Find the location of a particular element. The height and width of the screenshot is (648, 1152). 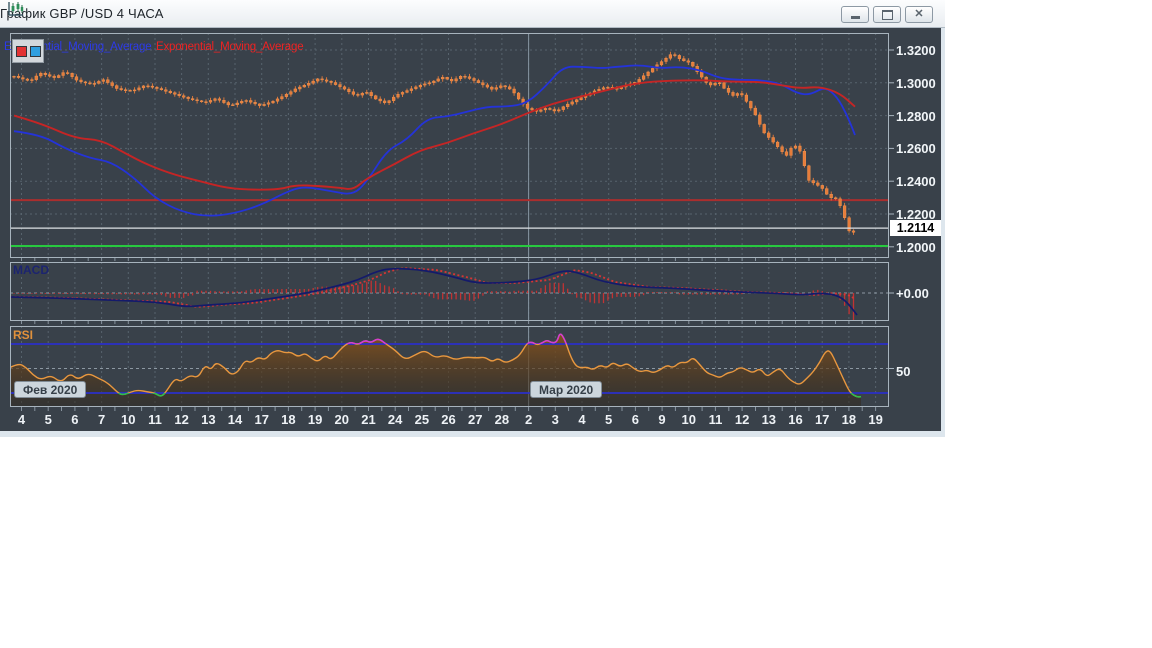

price-tick-label: 1.2400 is located at coordinates (916, 182).